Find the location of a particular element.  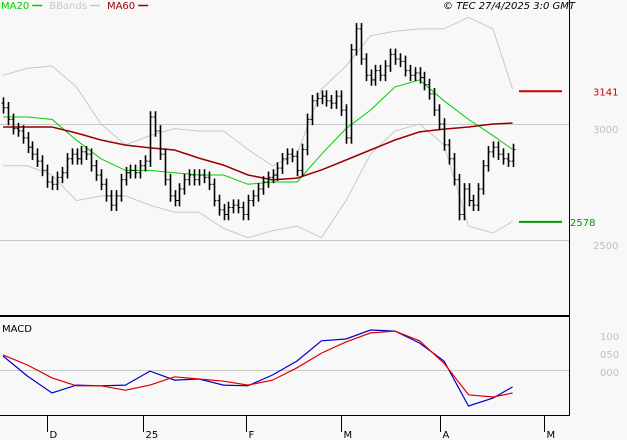

copyright-text: © TEC 27/4/2025 3:0 GMT is located at coordinates (509, 6).